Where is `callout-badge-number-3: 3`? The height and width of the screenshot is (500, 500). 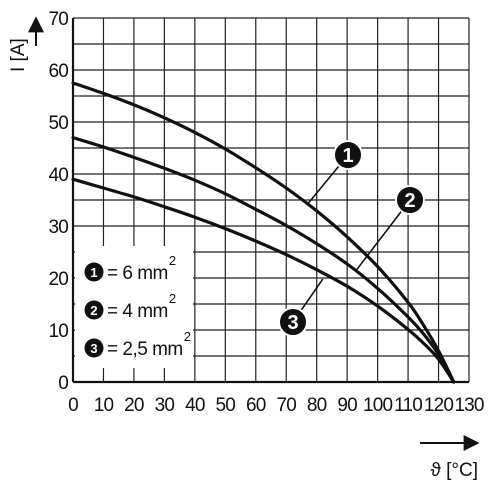 callout-badge-number-3: 3 is located at coordinates (292, 323).